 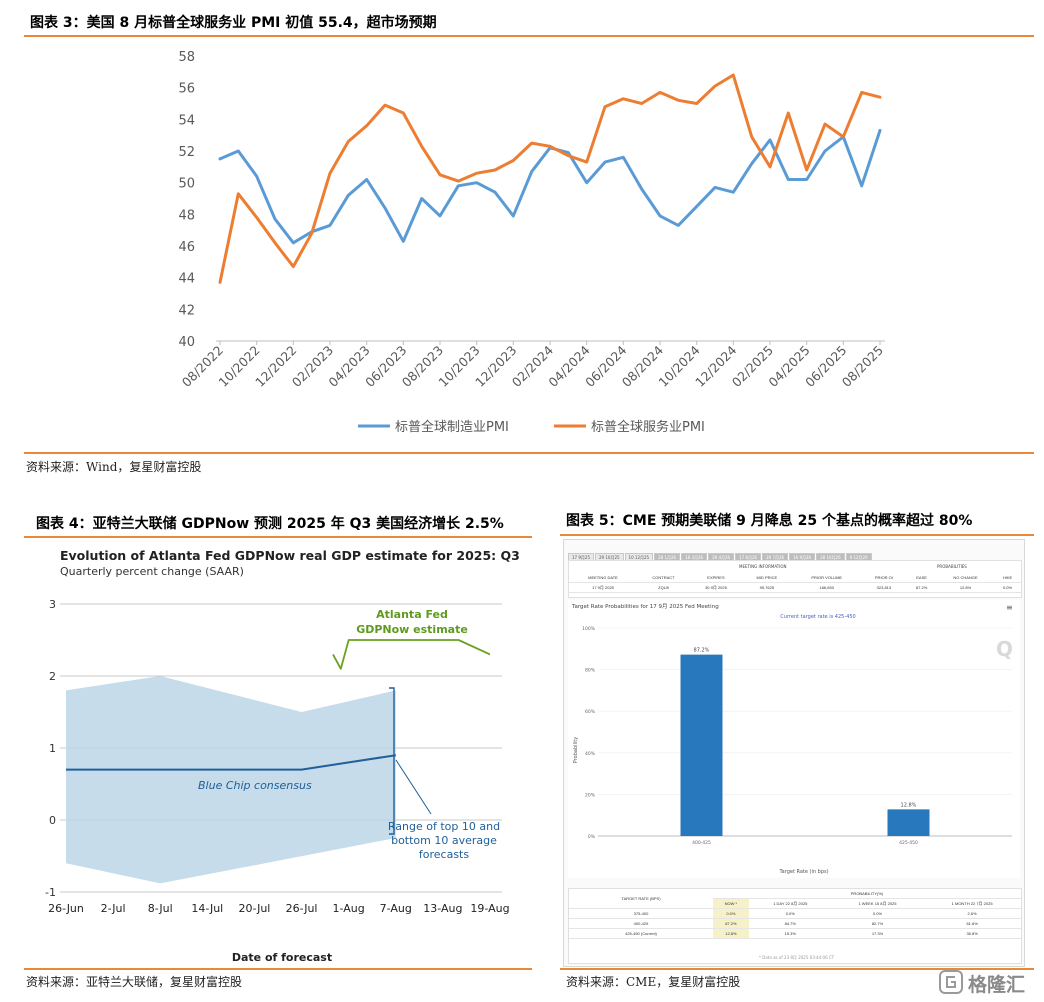 I want to click on pmi-y-tick-label: 52, so click(x=186, y=152).